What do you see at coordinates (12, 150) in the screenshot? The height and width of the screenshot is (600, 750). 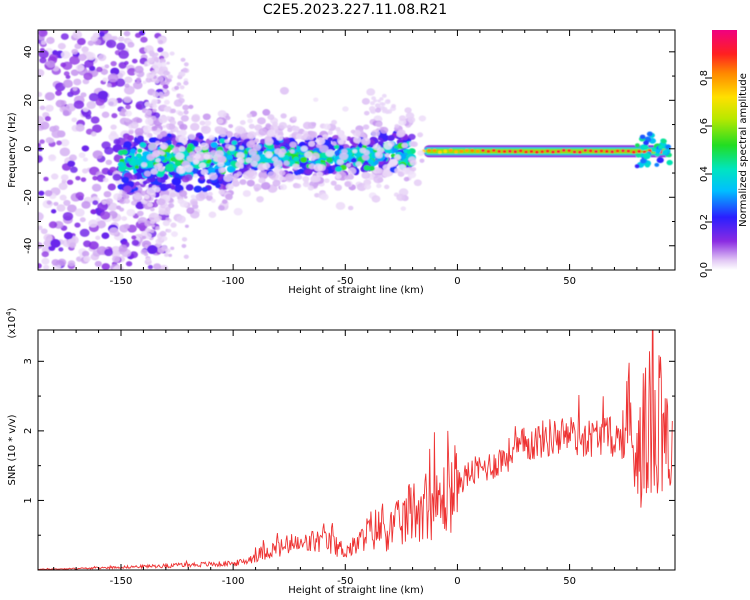 I see `heatmap-y-axis-label: Frequency (Hz)` at bounding box center [12, 150].